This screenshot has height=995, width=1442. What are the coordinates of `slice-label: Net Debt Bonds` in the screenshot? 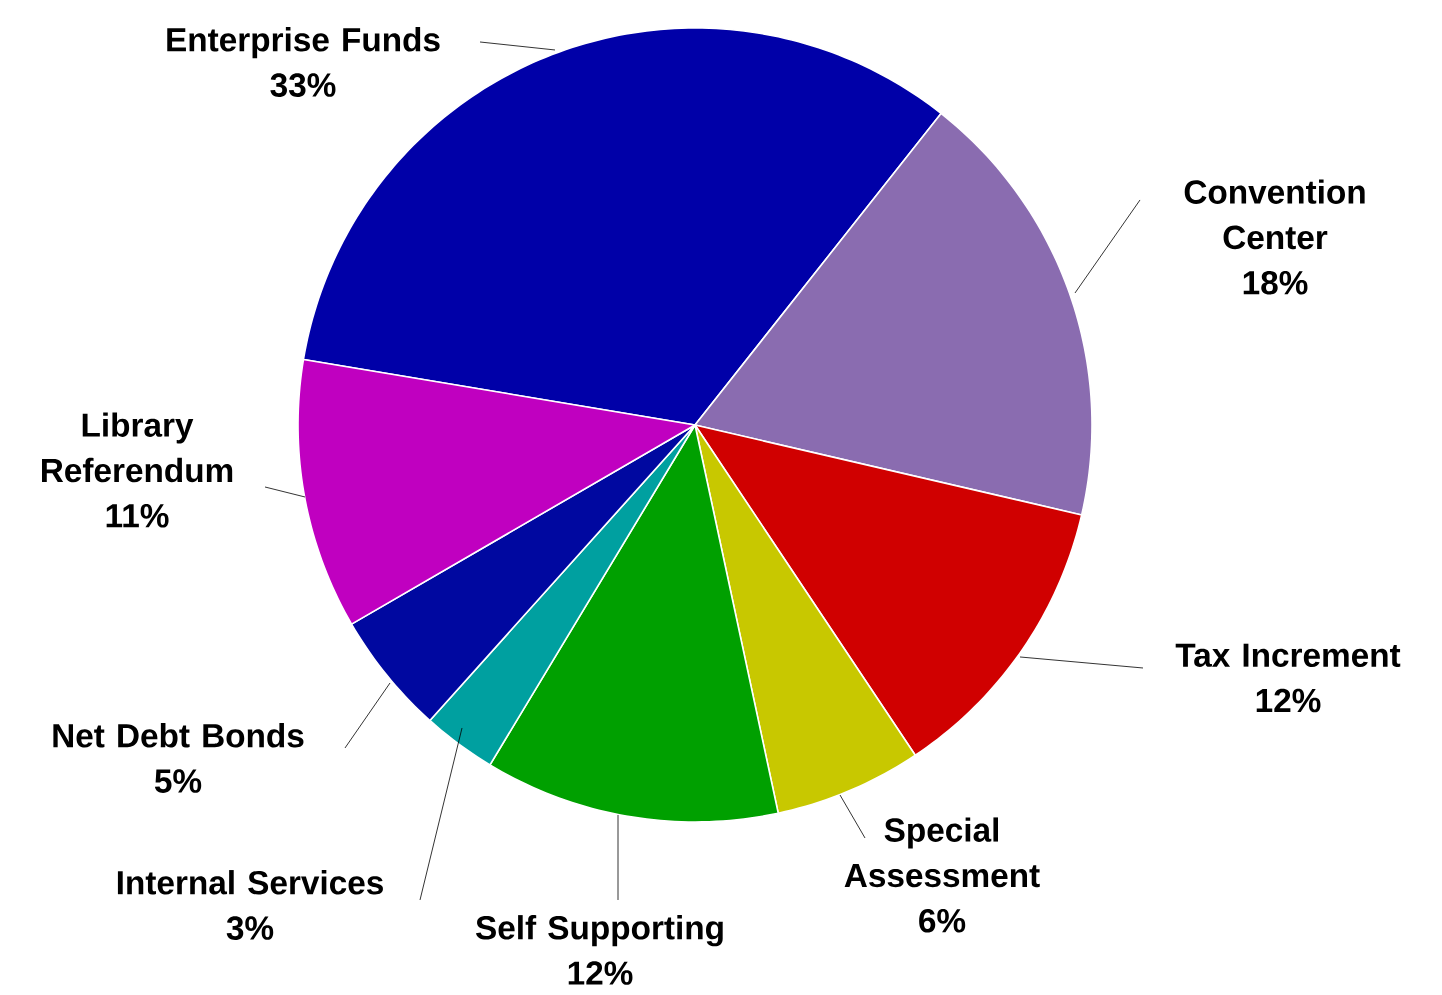 It's located at (178, 735).